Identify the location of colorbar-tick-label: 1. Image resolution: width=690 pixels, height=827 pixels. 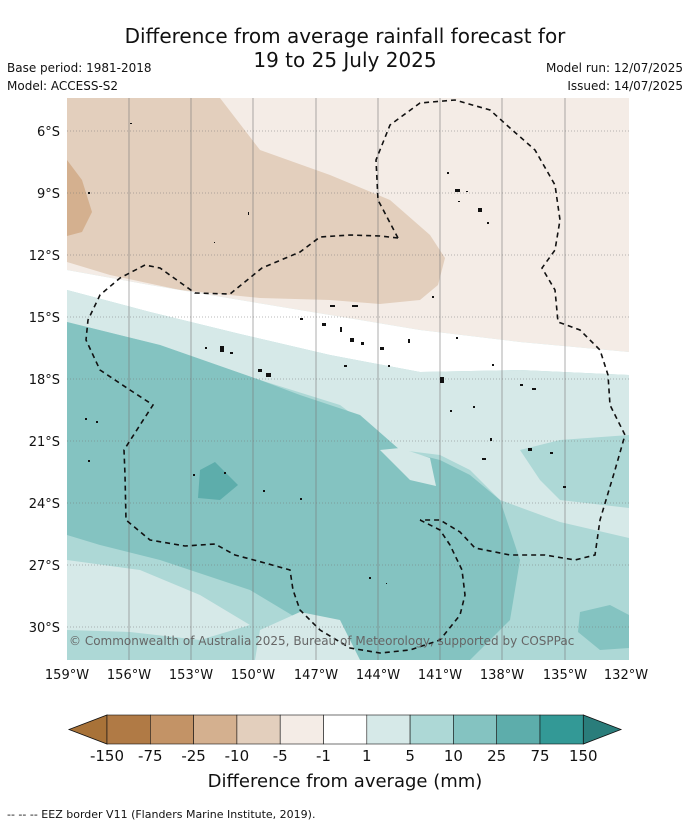
(367, 756).